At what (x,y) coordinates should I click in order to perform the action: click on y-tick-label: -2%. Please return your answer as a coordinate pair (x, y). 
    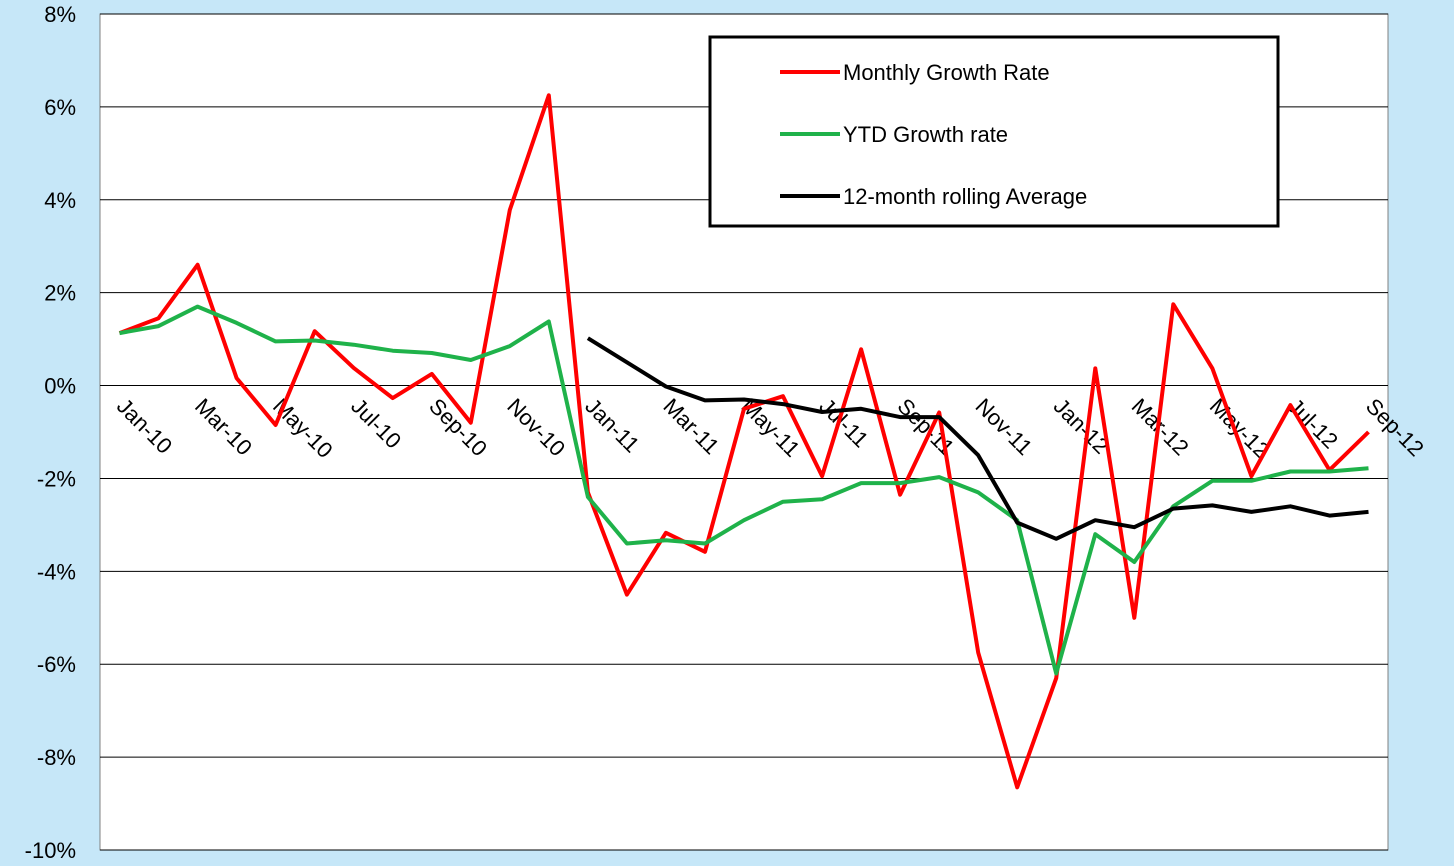
    Looking at the image, I should click on (56, 478).